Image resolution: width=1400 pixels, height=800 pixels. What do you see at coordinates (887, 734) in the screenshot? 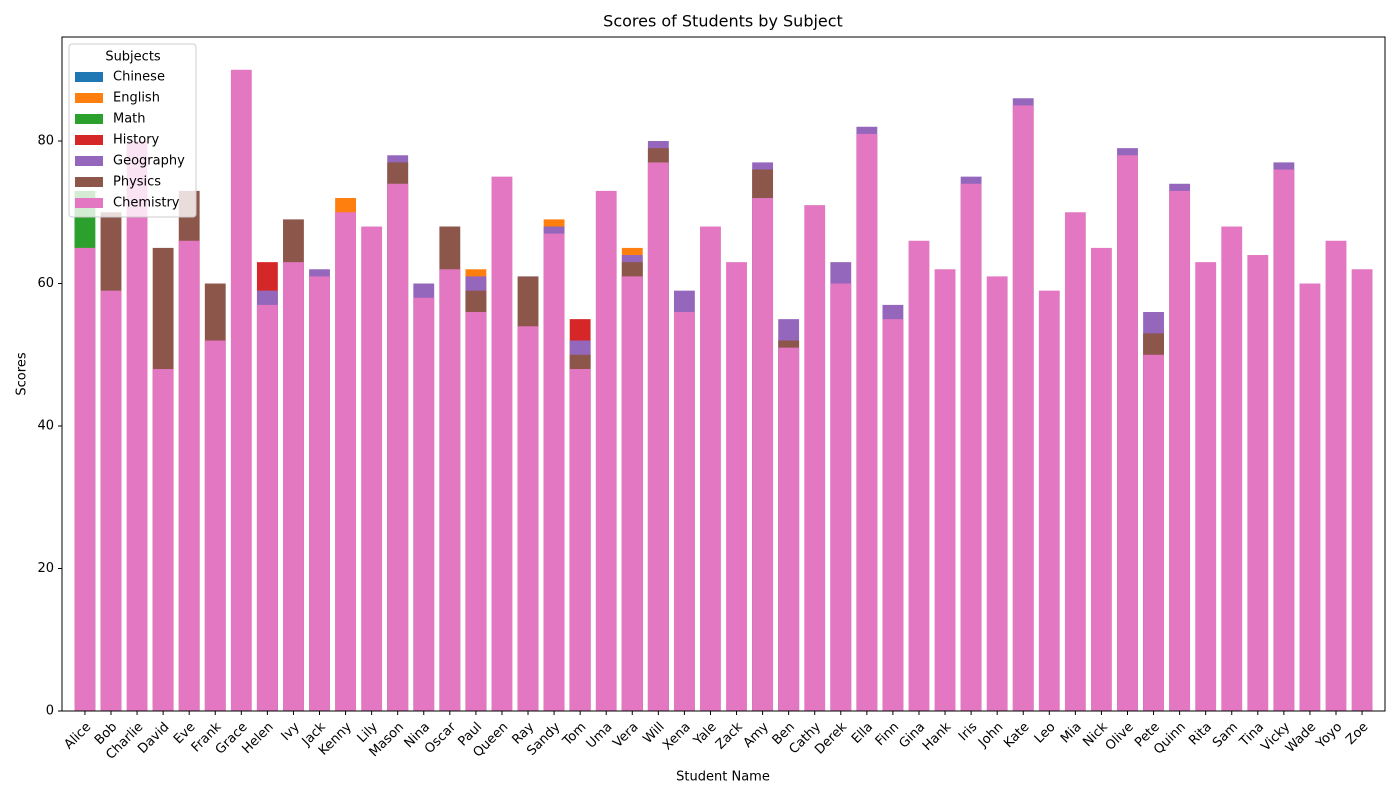
I see `x-tick-label: Finn` at bounding box center [887, 734].